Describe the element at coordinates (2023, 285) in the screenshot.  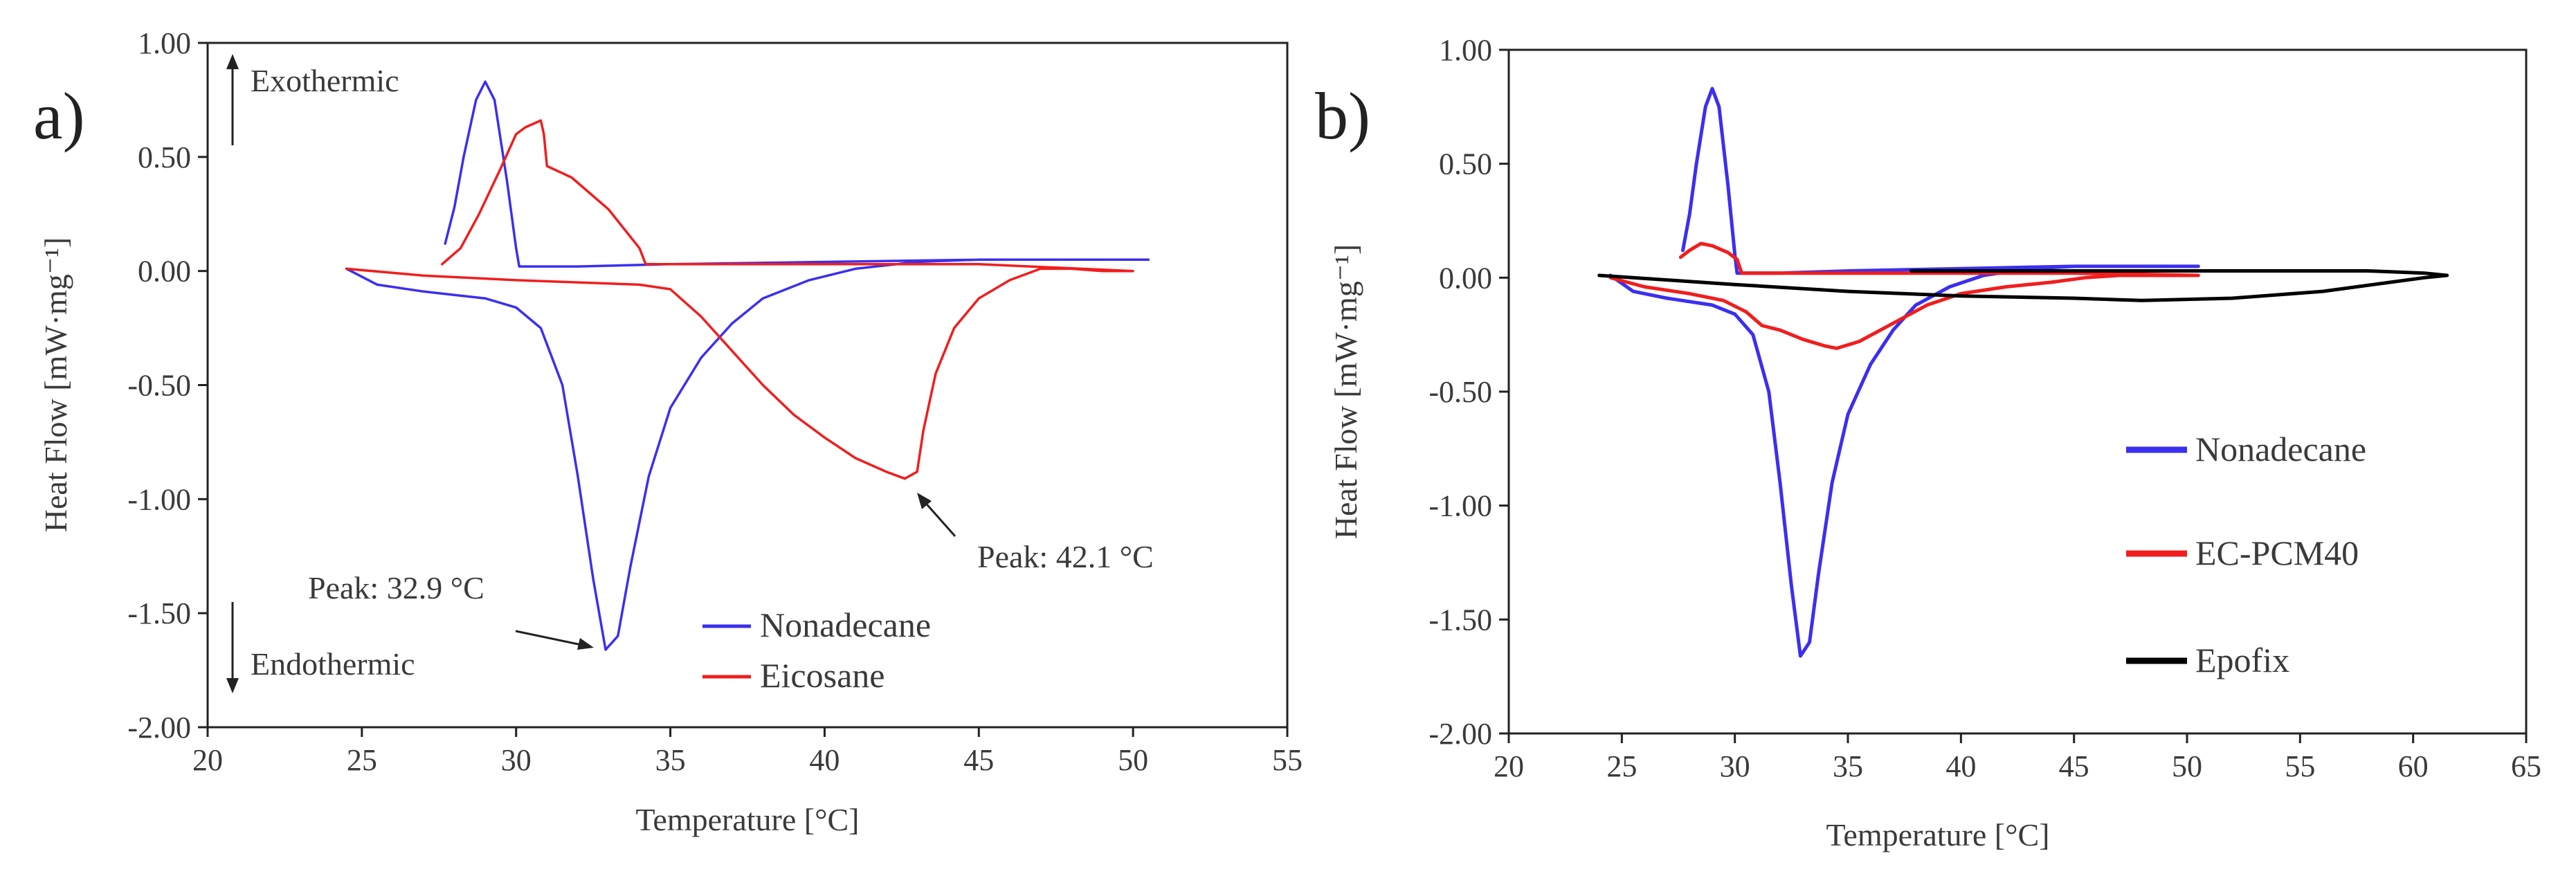
I see `panel-b-series-epofix` at that location.